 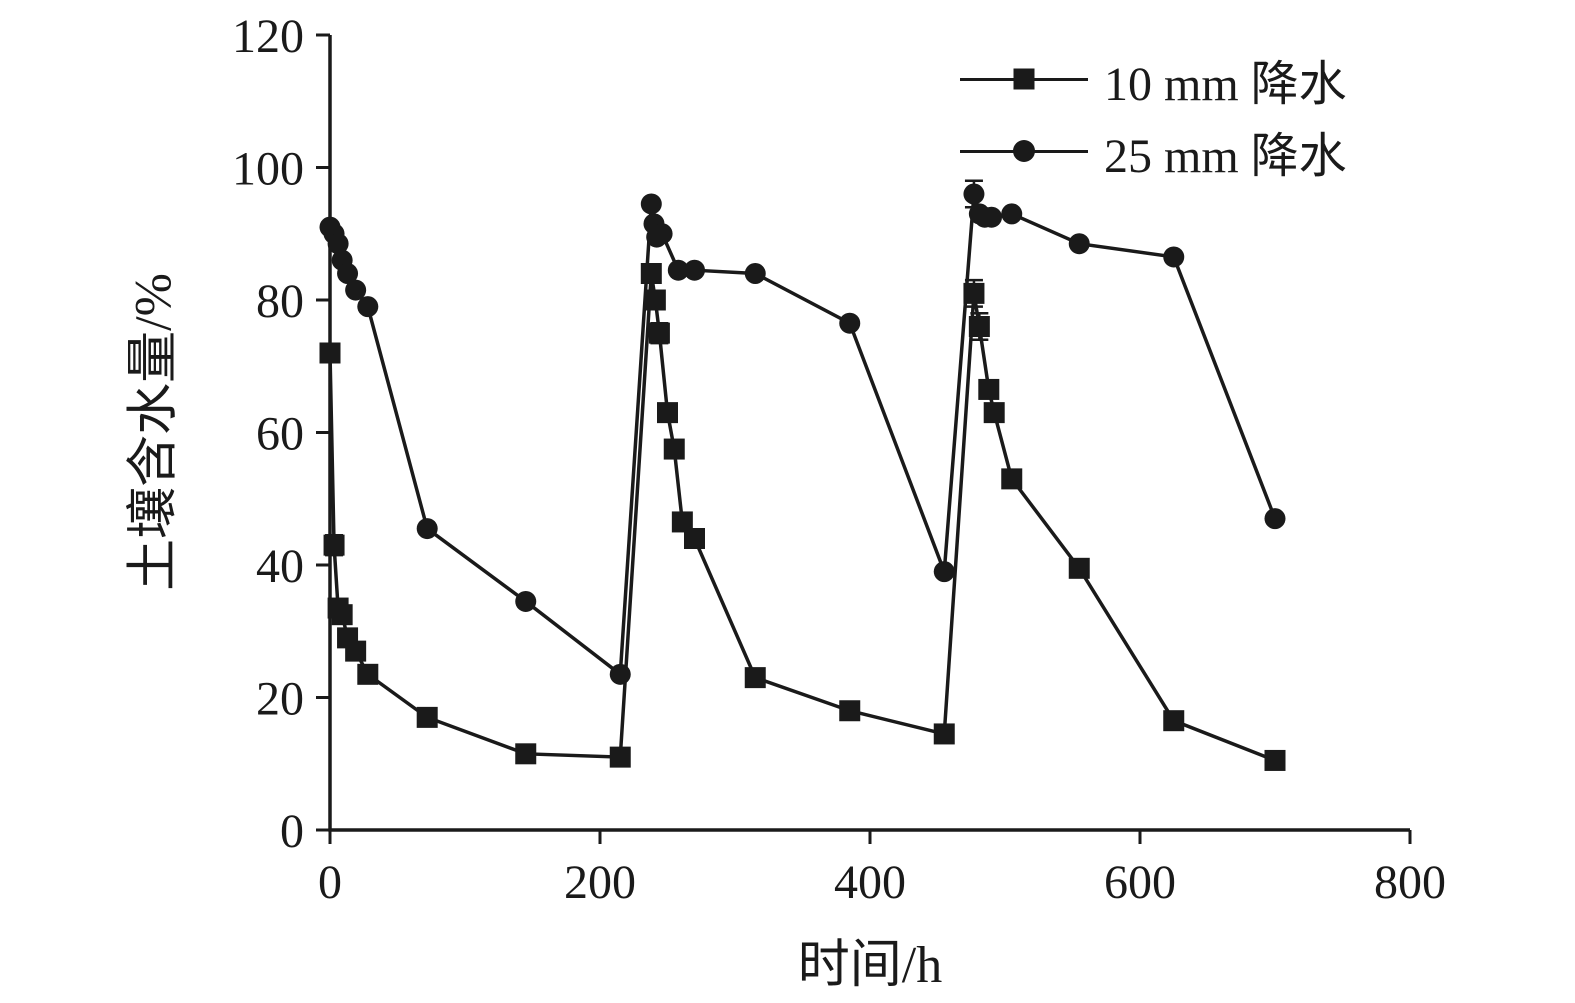 What do you see at coordinates (1410, 882) in the screenshot?
I see `x-tick-label: 800` at bounding box center [1410, 882].